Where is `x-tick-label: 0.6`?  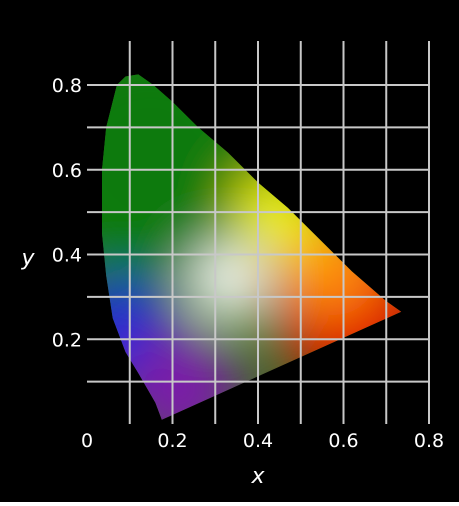
x-tick-label: 0.6 is located at coordinates (343, 441).